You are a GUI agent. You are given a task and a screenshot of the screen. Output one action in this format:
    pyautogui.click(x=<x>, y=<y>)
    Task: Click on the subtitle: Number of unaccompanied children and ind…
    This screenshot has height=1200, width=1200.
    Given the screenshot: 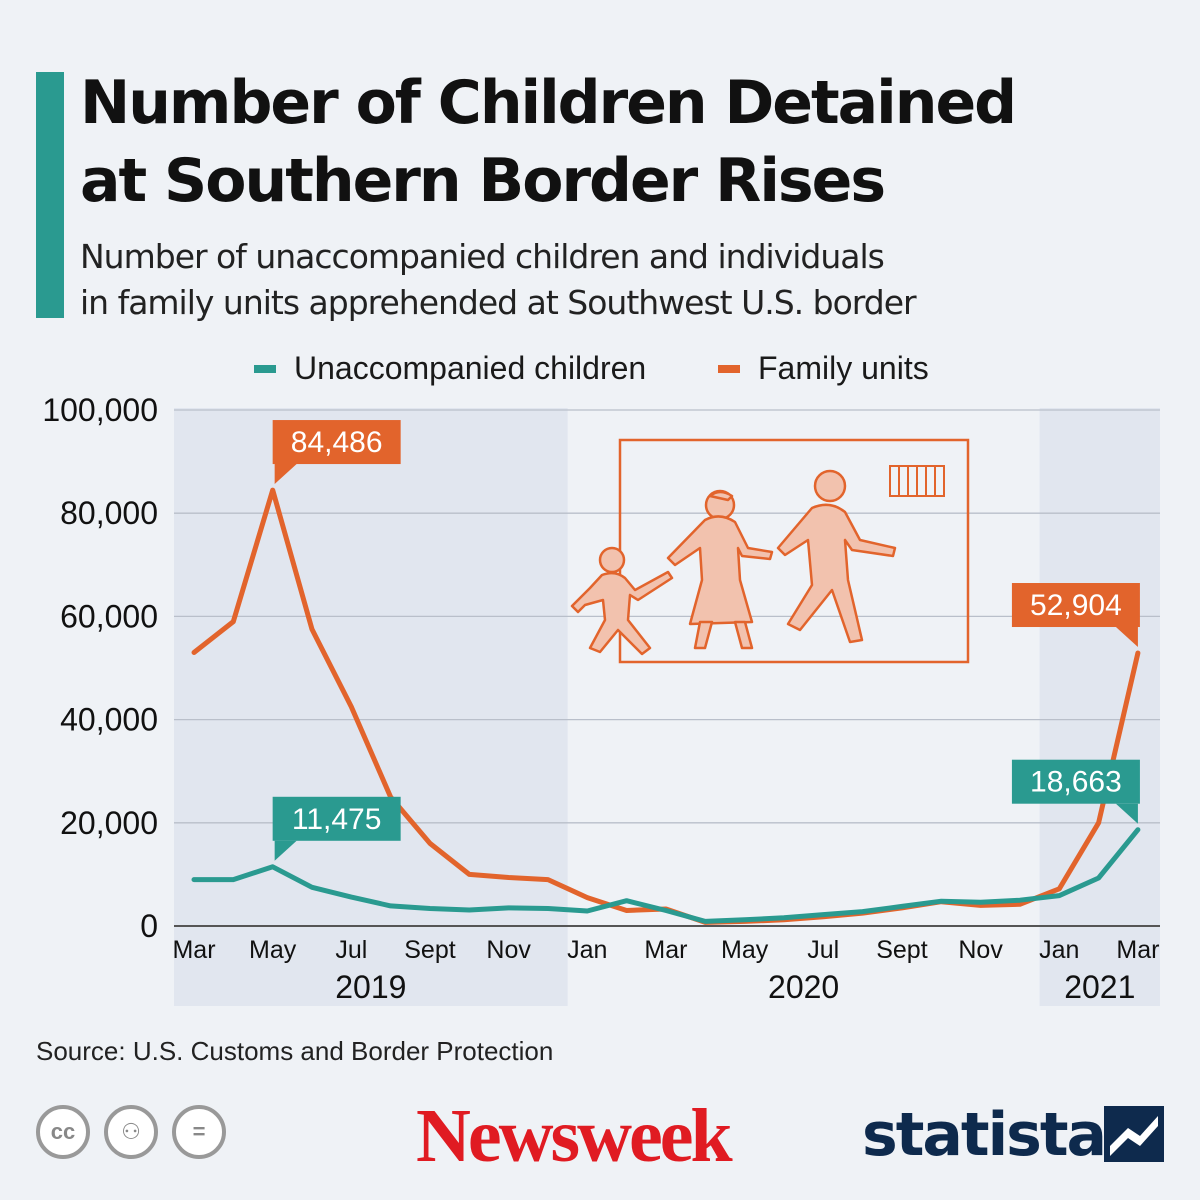 What is the action you would take?
    pyautogui.click(x=580, y=280)
    